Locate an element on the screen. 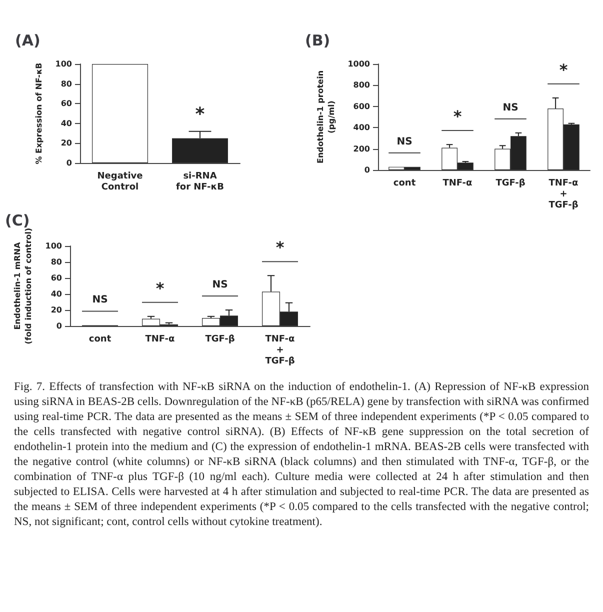 Image resolution: width=603 pixels, height=612 pixels. y-axis-title: % Expression of NF-κB is located at coordinates (39, 113).